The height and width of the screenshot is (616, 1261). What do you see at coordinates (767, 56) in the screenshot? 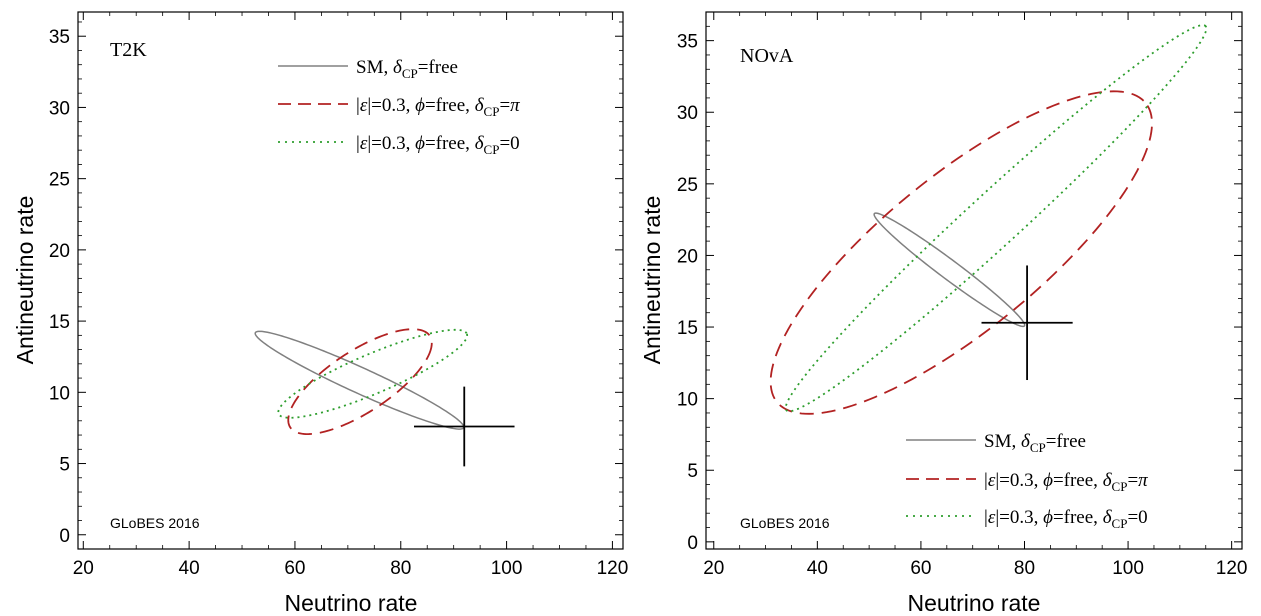
I see `panel-label: NOvA` at bounding box center [767, 56].